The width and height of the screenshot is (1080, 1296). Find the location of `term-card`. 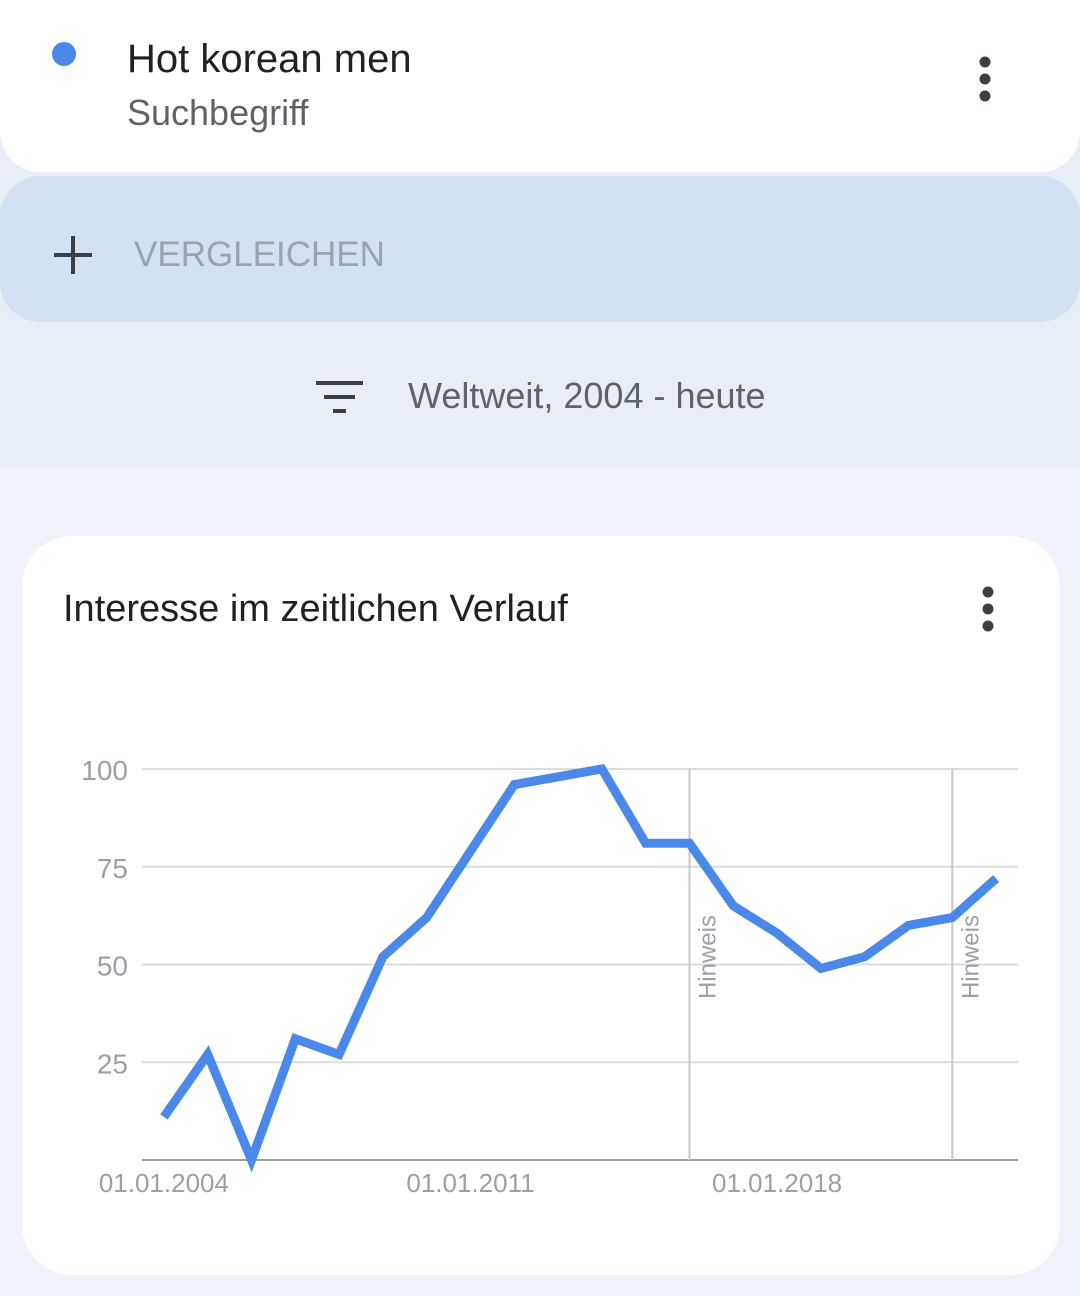

term-card is located at coordinates (540, 86).